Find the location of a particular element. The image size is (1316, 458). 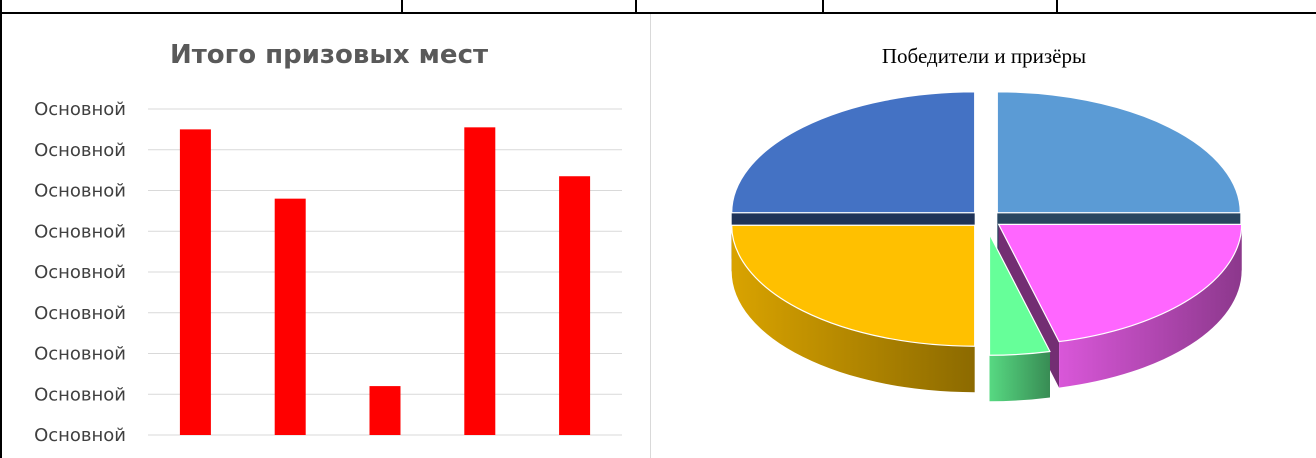

top-table-strip is located at coordinates (658, 7).